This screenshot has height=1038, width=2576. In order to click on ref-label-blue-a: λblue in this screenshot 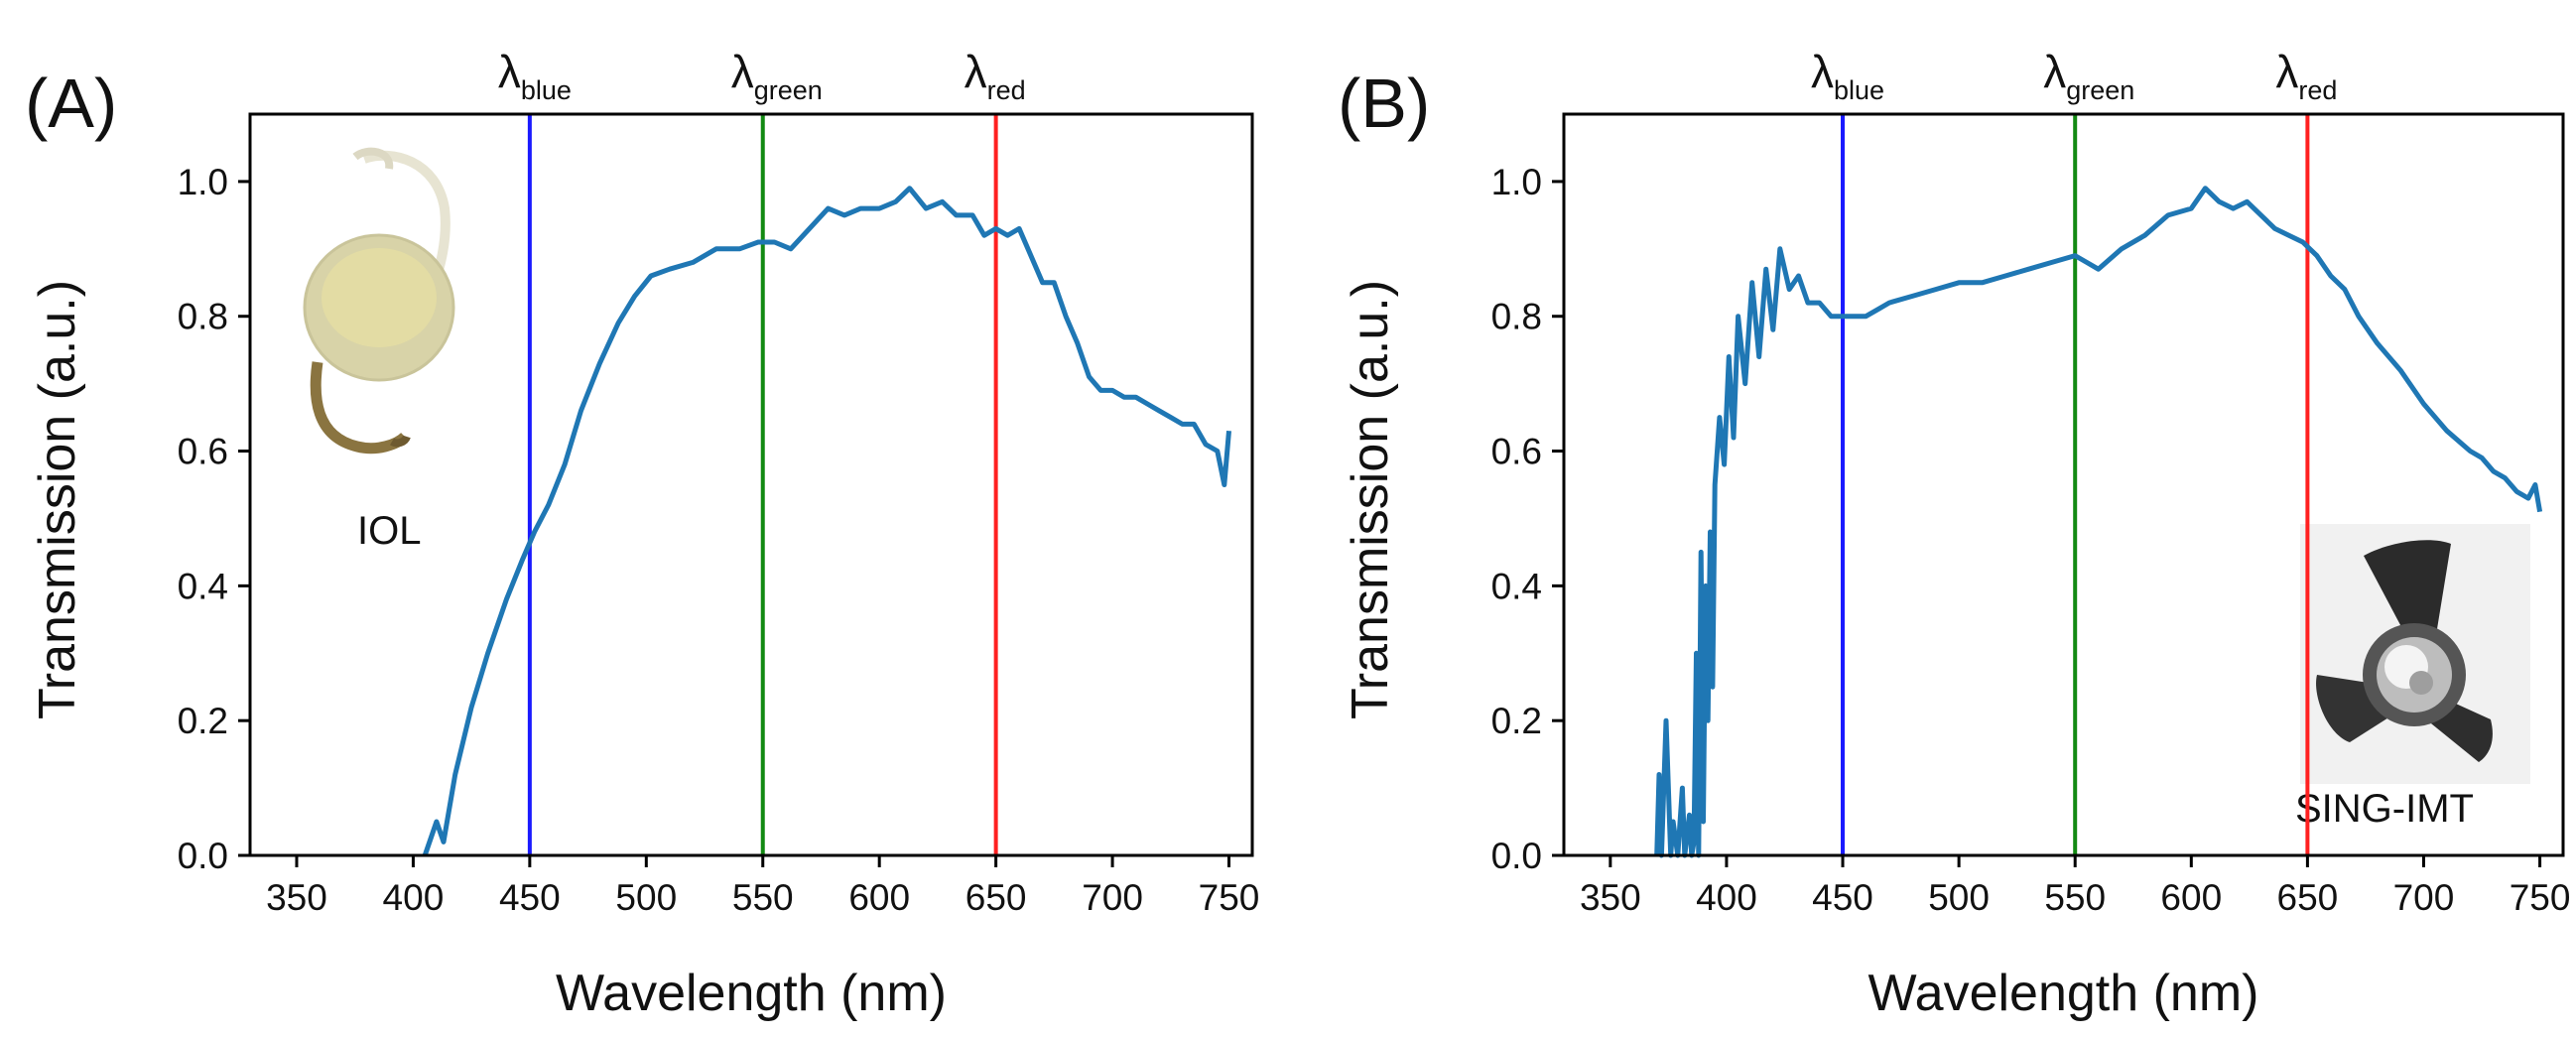, I will do `click(535, 75)`.